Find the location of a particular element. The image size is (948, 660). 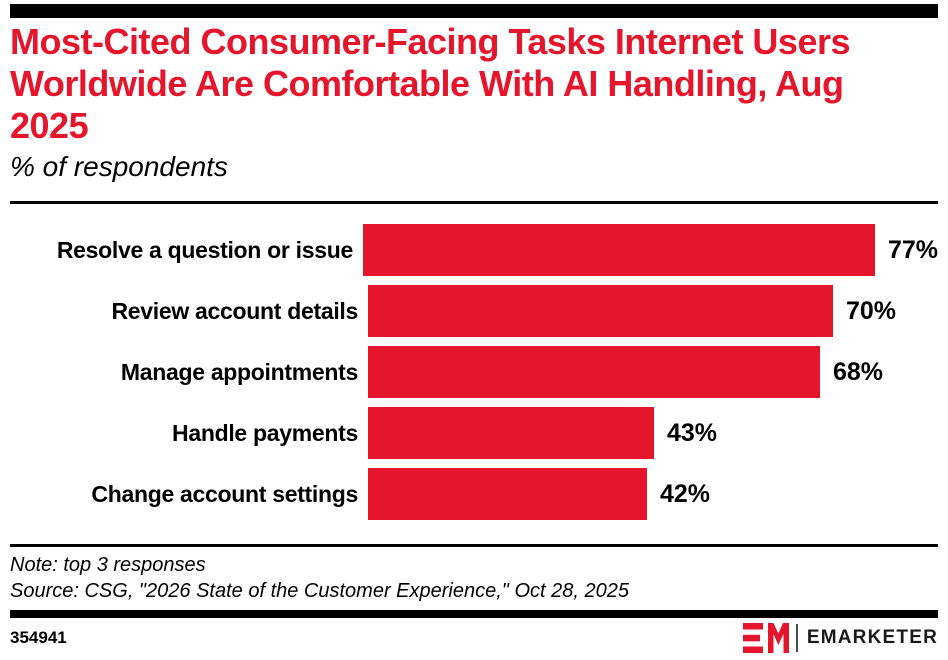

chart-row: Change account settings 42% is located at coordinates (474, 494).